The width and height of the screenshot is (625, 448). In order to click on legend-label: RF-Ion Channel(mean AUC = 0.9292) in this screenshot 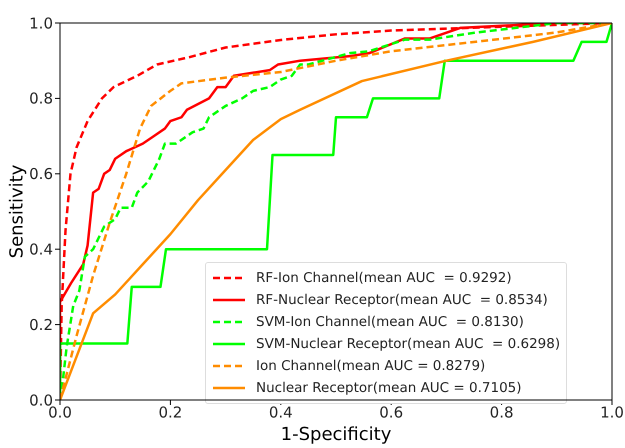, I will do `click(384, 278)`.